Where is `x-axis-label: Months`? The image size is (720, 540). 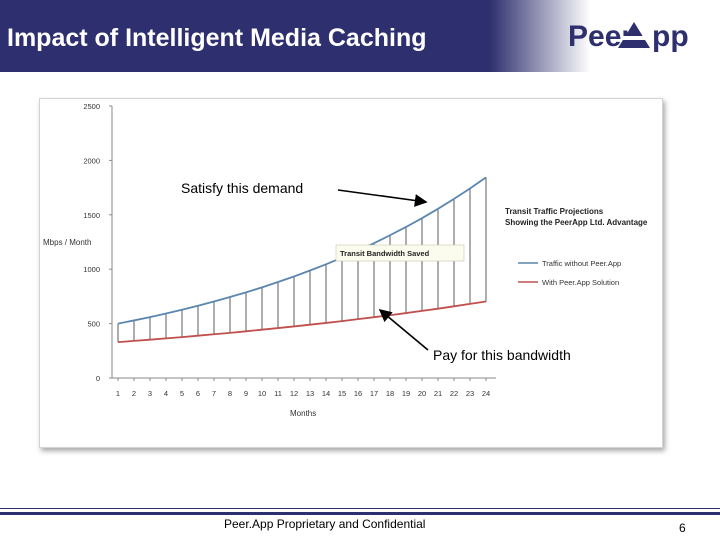
x-axis-label: Months is located at coordinates (303, 413).